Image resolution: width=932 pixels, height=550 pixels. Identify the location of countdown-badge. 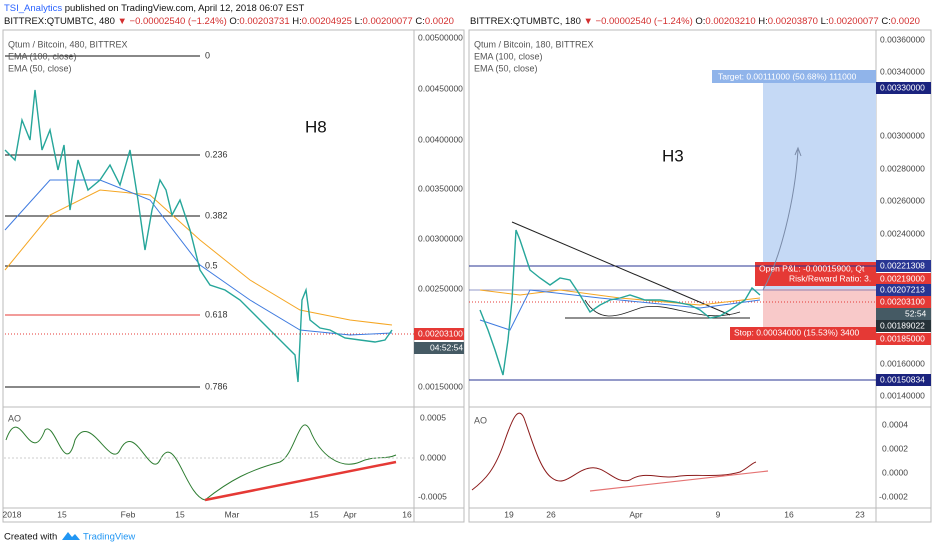
(903, 314).